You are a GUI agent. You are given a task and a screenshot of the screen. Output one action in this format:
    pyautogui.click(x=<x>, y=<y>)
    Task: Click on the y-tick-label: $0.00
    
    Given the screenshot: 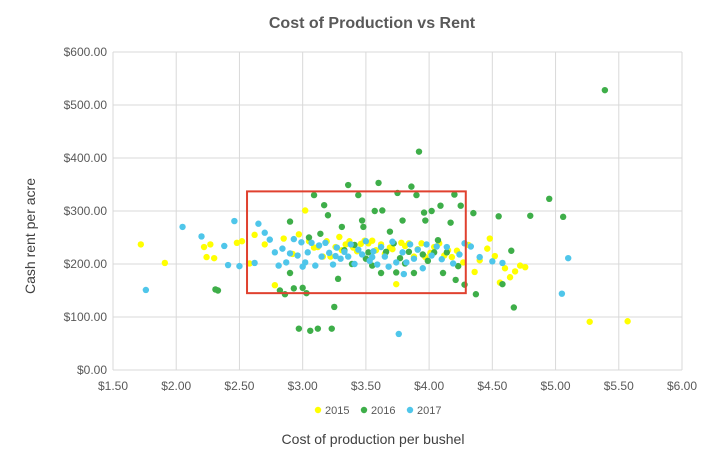 What is the action you would take?
    pyautogui.click(x=92, y=370)
    